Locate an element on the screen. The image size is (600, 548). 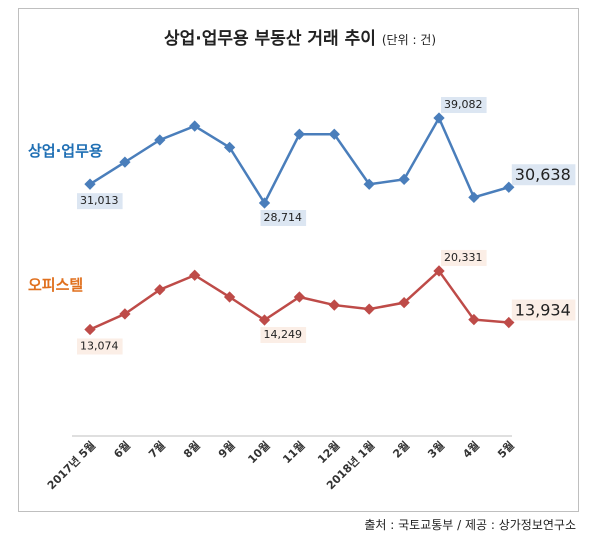
chart-title: 상업·업무용 부동산 거래 추이 (단위 : 건) is located at coordinates (300, 39).